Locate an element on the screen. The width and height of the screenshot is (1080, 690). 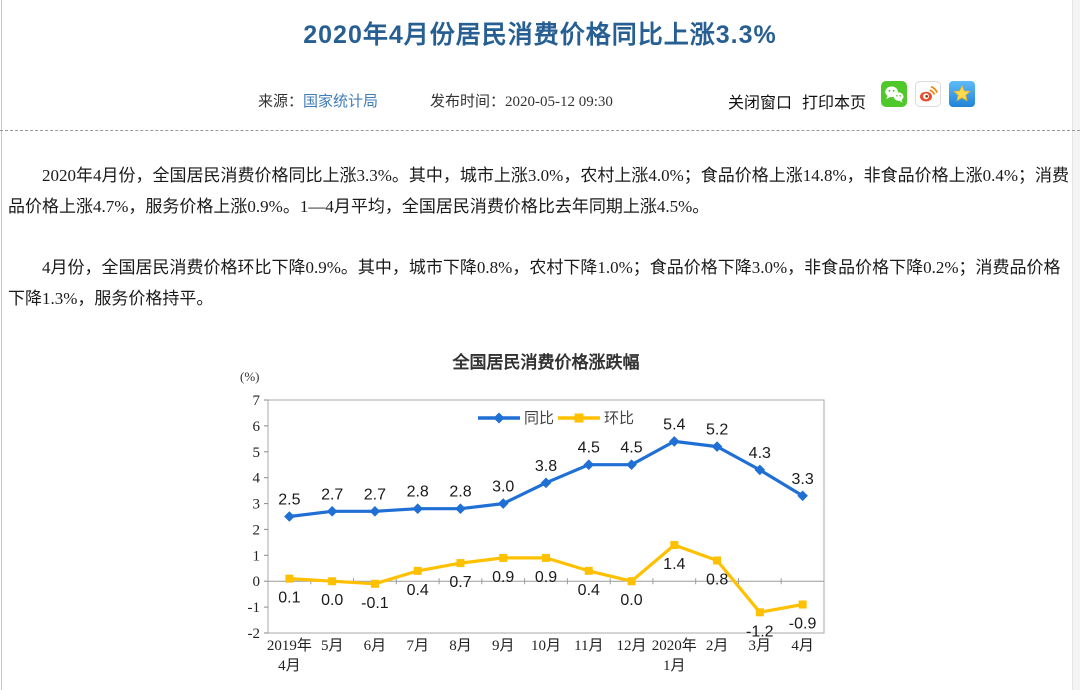
svg-text: 2 is located at coordinates (257, 530).